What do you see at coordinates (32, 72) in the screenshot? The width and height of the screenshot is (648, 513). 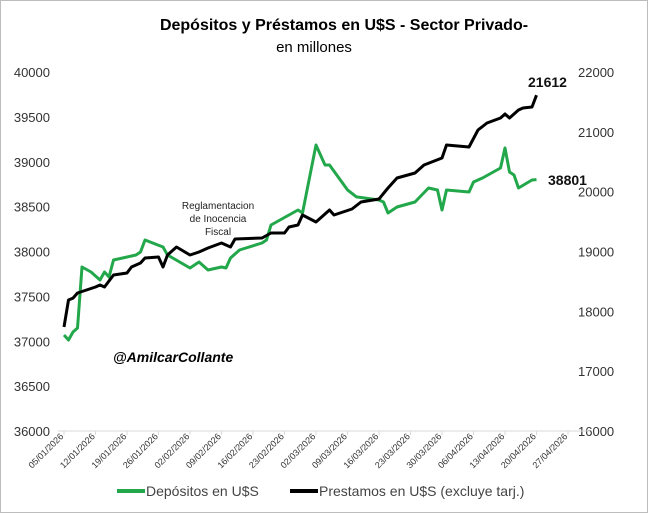 I see `y-left-tick-label: 40000` at bounding box center [32, 72].